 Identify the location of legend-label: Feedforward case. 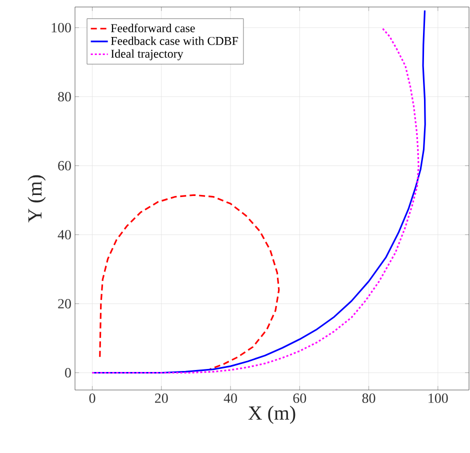
(152, 28).